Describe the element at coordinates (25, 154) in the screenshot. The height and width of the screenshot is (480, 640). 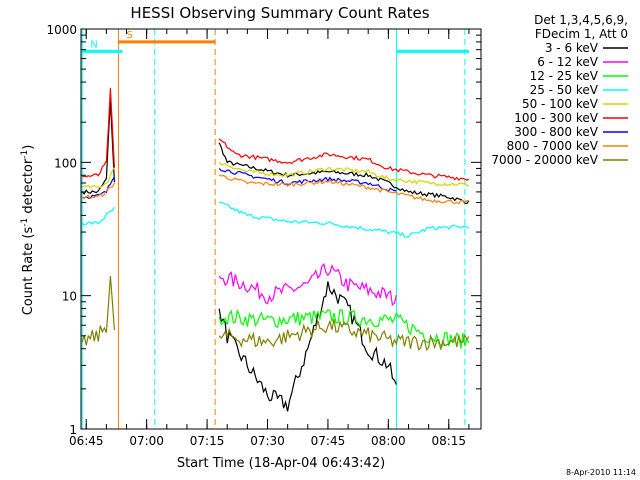
I see `y-label-sup2: -1` at that location.